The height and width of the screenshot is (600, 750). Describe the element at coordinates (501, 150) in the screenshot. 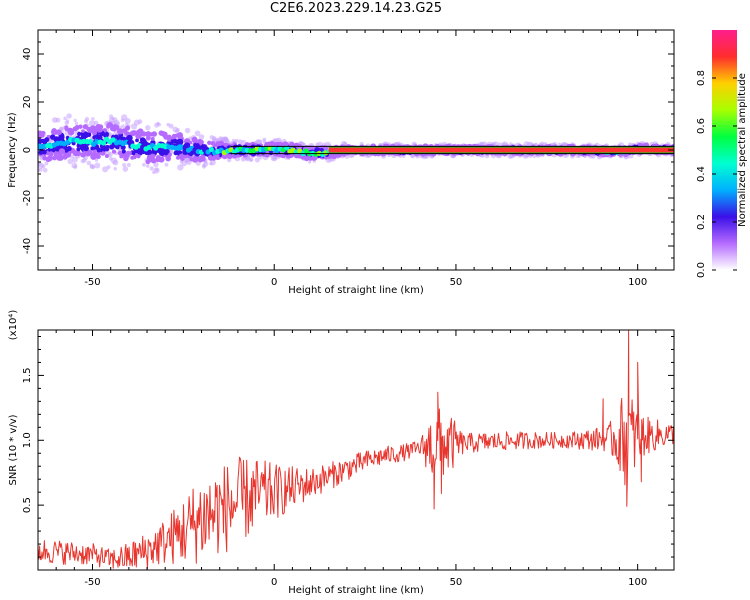

I see `spectrogram-band-core` at that location.